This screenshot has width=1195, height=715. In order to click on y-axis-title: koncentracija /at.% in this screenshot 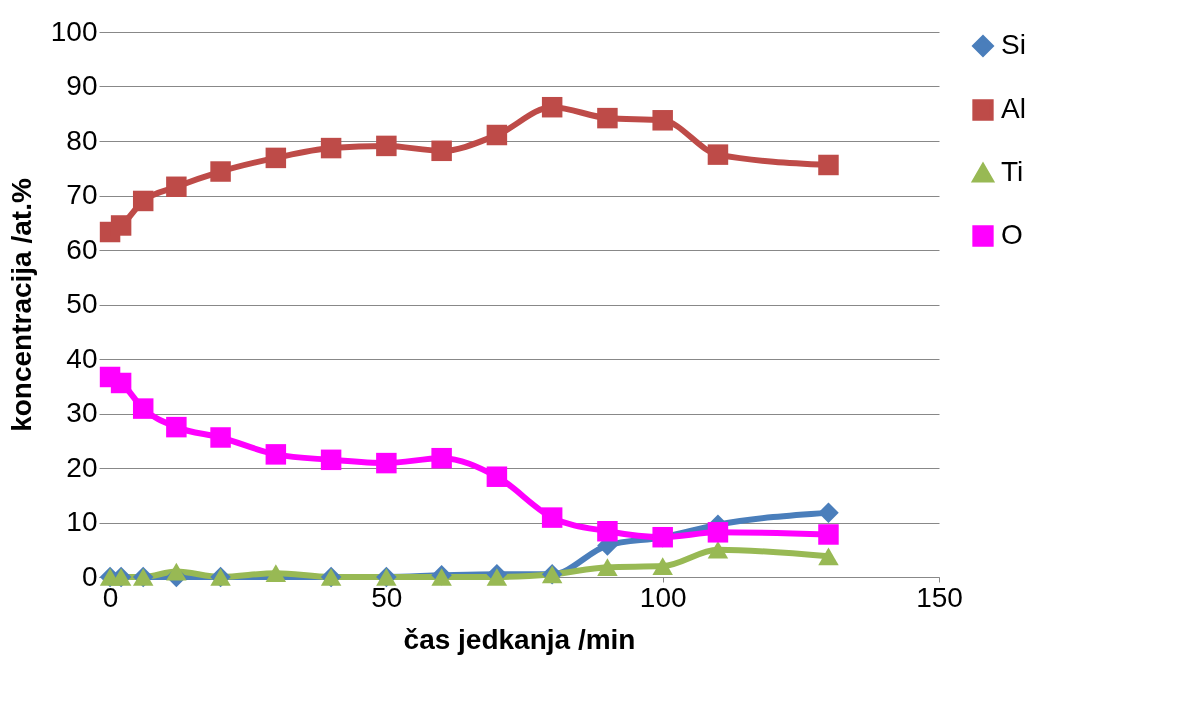, I will do `click(21, 305)`.